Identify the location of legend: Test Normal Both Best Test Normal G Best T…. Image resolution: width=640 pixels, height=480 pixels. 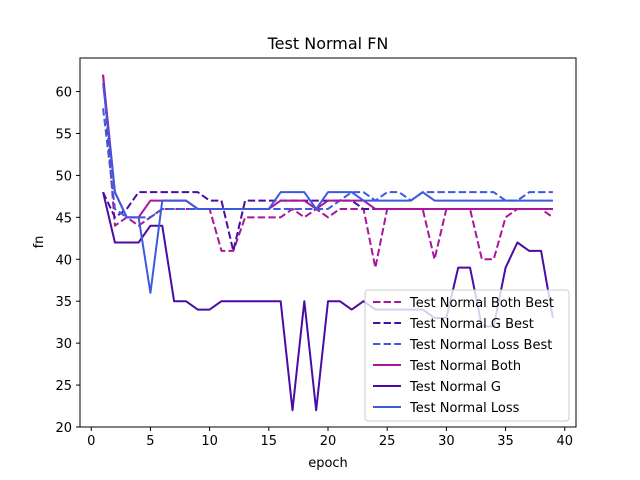
(467, 355).